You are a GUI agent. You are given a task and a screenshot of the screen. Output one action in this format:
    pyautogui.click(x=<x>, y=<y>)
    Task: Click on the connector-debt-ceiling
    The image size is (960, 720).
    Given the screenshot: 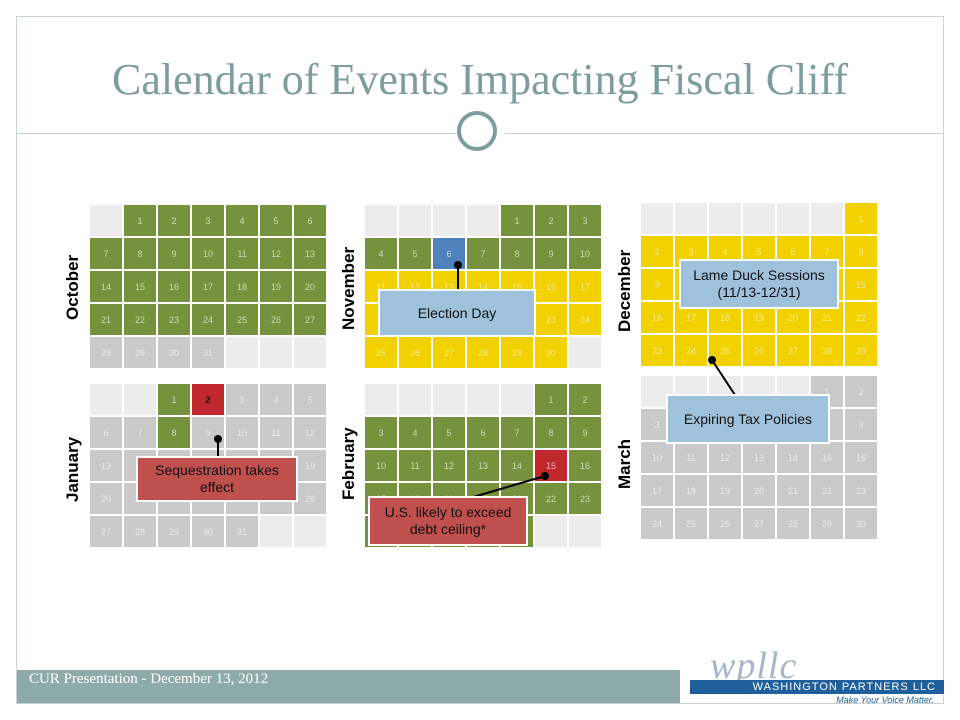 What is the action you would take?
    pyautogui.click(x=507, y=487)
    